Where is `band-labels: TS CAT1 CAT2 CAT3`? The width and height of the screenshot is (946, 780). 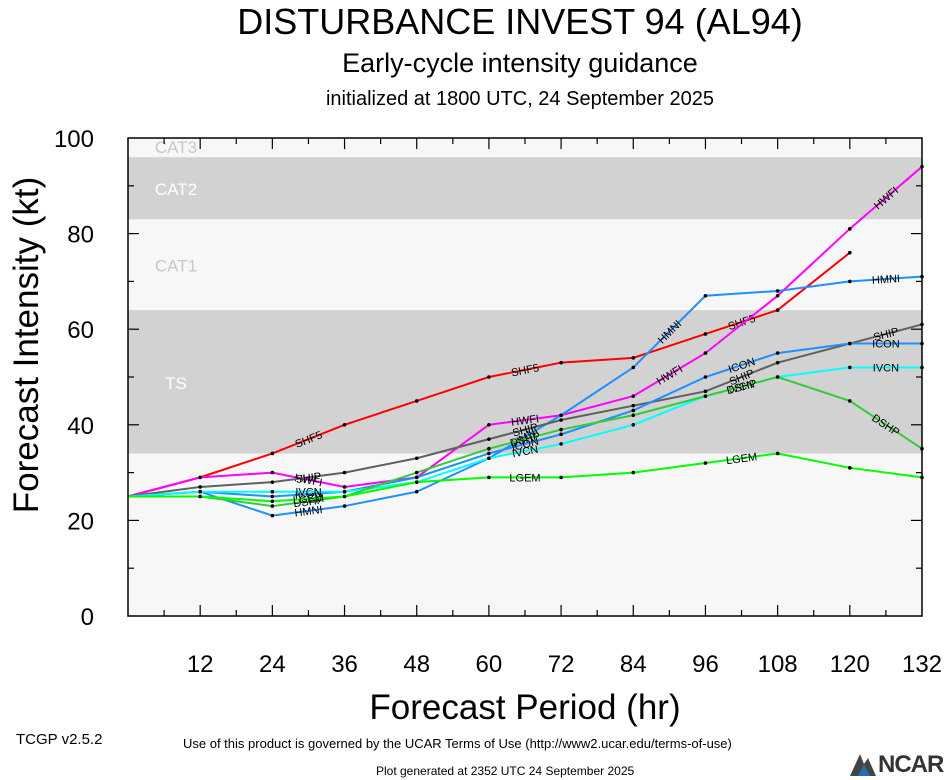 band-labels: TS CAT1 CAT2 CAT3 is located at coordinates (176, 265).